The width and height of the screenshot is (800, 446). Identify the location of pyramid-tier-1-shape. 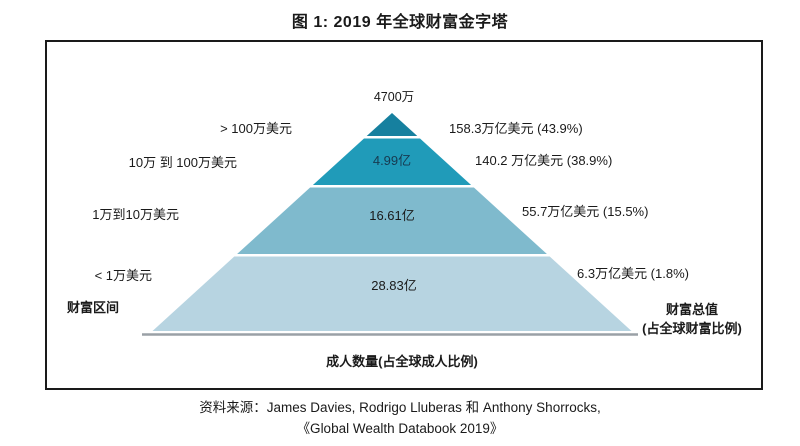
(392, 124).